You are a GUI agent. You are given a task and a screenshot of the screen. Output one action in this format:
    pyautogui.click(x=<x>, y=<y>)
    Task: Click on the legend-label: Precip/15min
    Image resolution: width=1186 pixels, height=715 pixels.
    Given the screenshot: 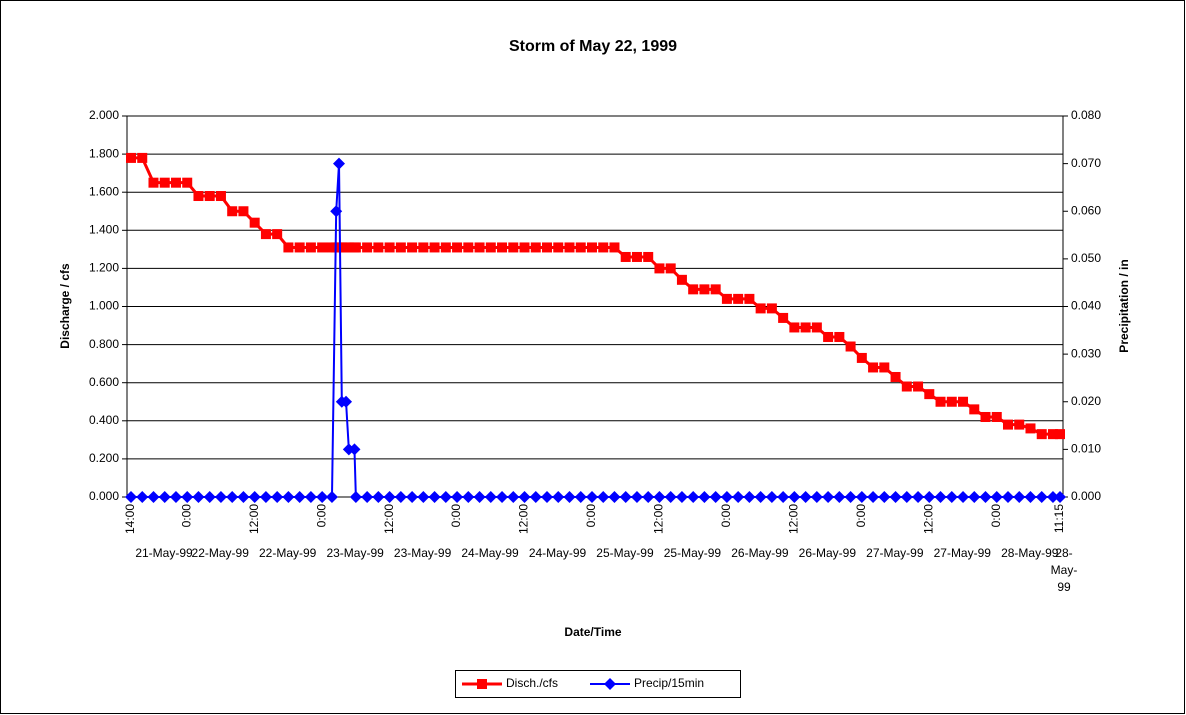 What is the action you would take?
    pyautogui.click(x=669, y=683)
    